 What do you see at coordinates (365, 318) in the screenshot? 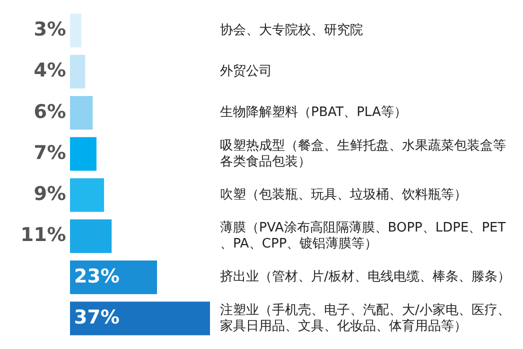
I see `y-tick-label: 注塑业（手机壳、电子、汽配、大/小家电、医疗、家具日用品、文具、化妆品、体育用品等）` at bounding box center [365, 318].